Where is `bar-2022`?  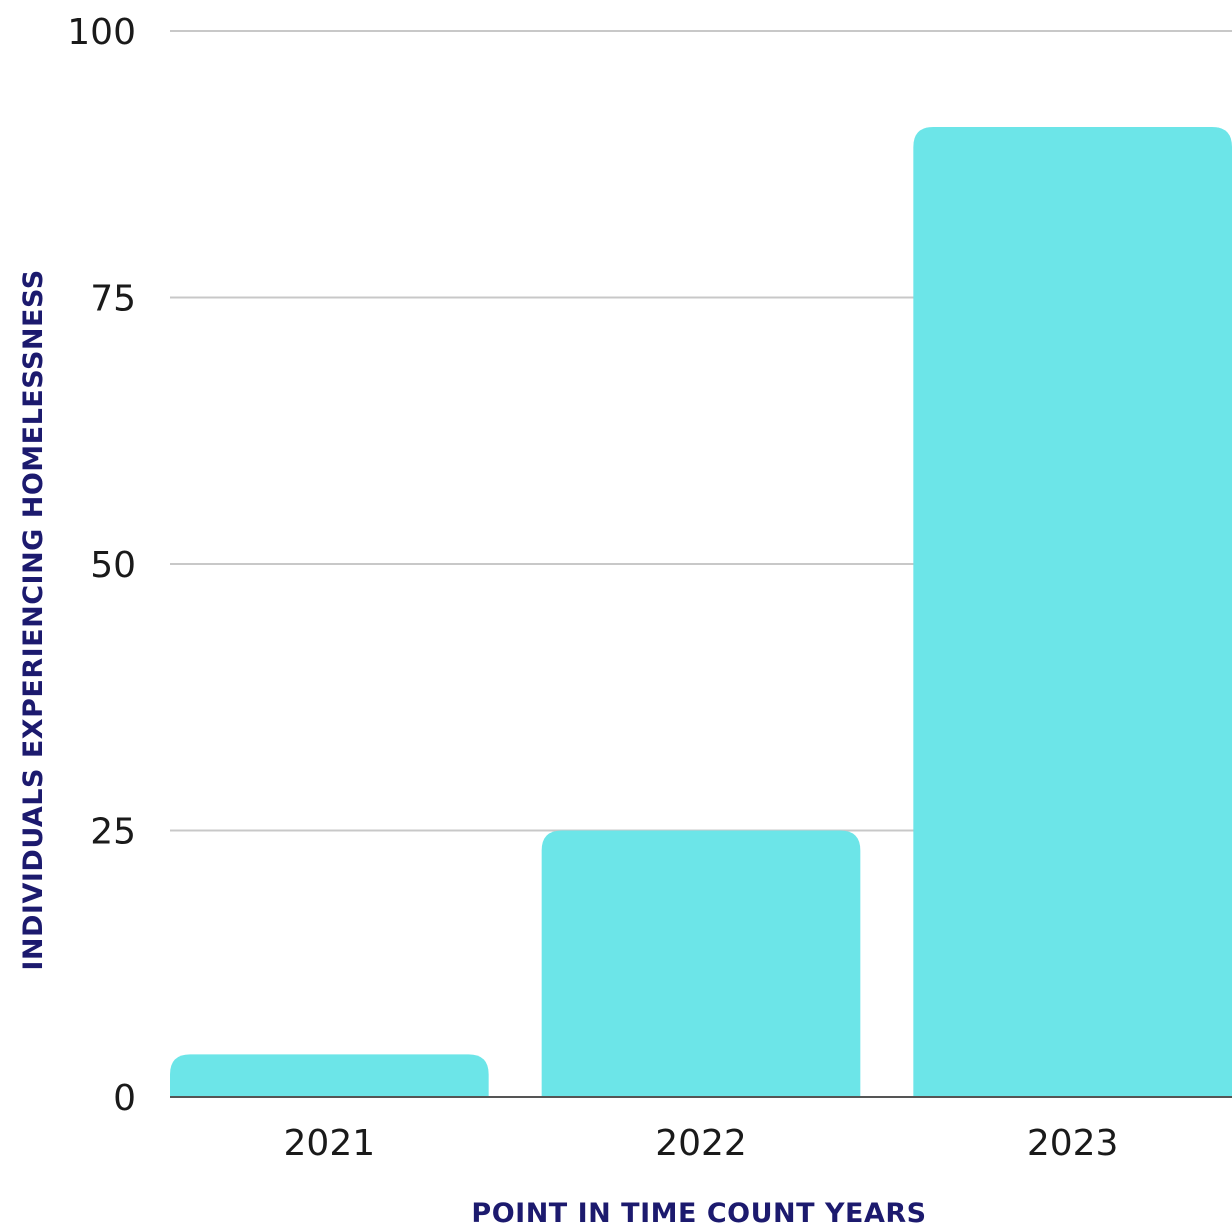
bar-2022 is located at coordinates (701, 963).